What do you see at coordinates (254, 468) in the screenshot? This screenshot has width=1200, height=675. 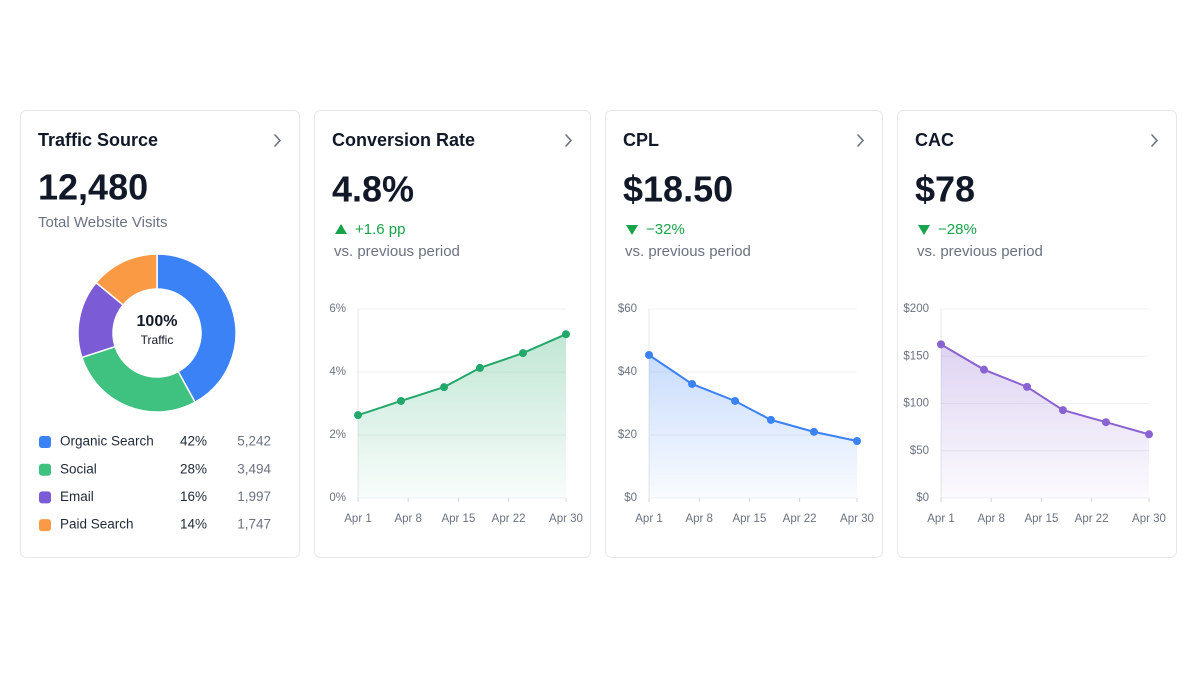 I see `legend-visits: 3,494` at bounding box center [254, 468].